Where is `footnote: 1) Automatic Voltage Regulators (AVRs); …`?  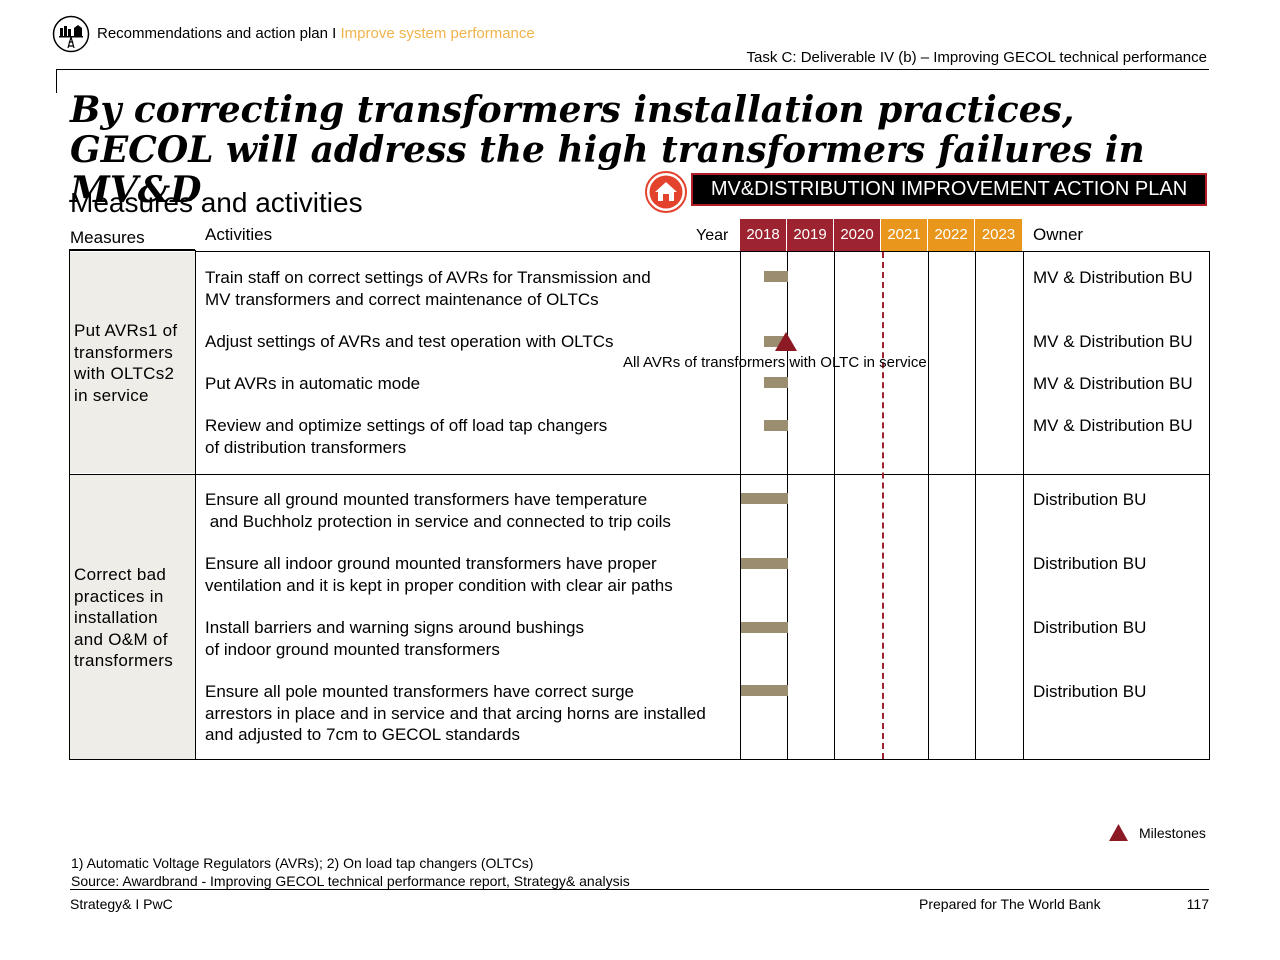
footnote: 1) Automatic Voltage Regulators (AVRs); … is located at coordinates (350, 872).